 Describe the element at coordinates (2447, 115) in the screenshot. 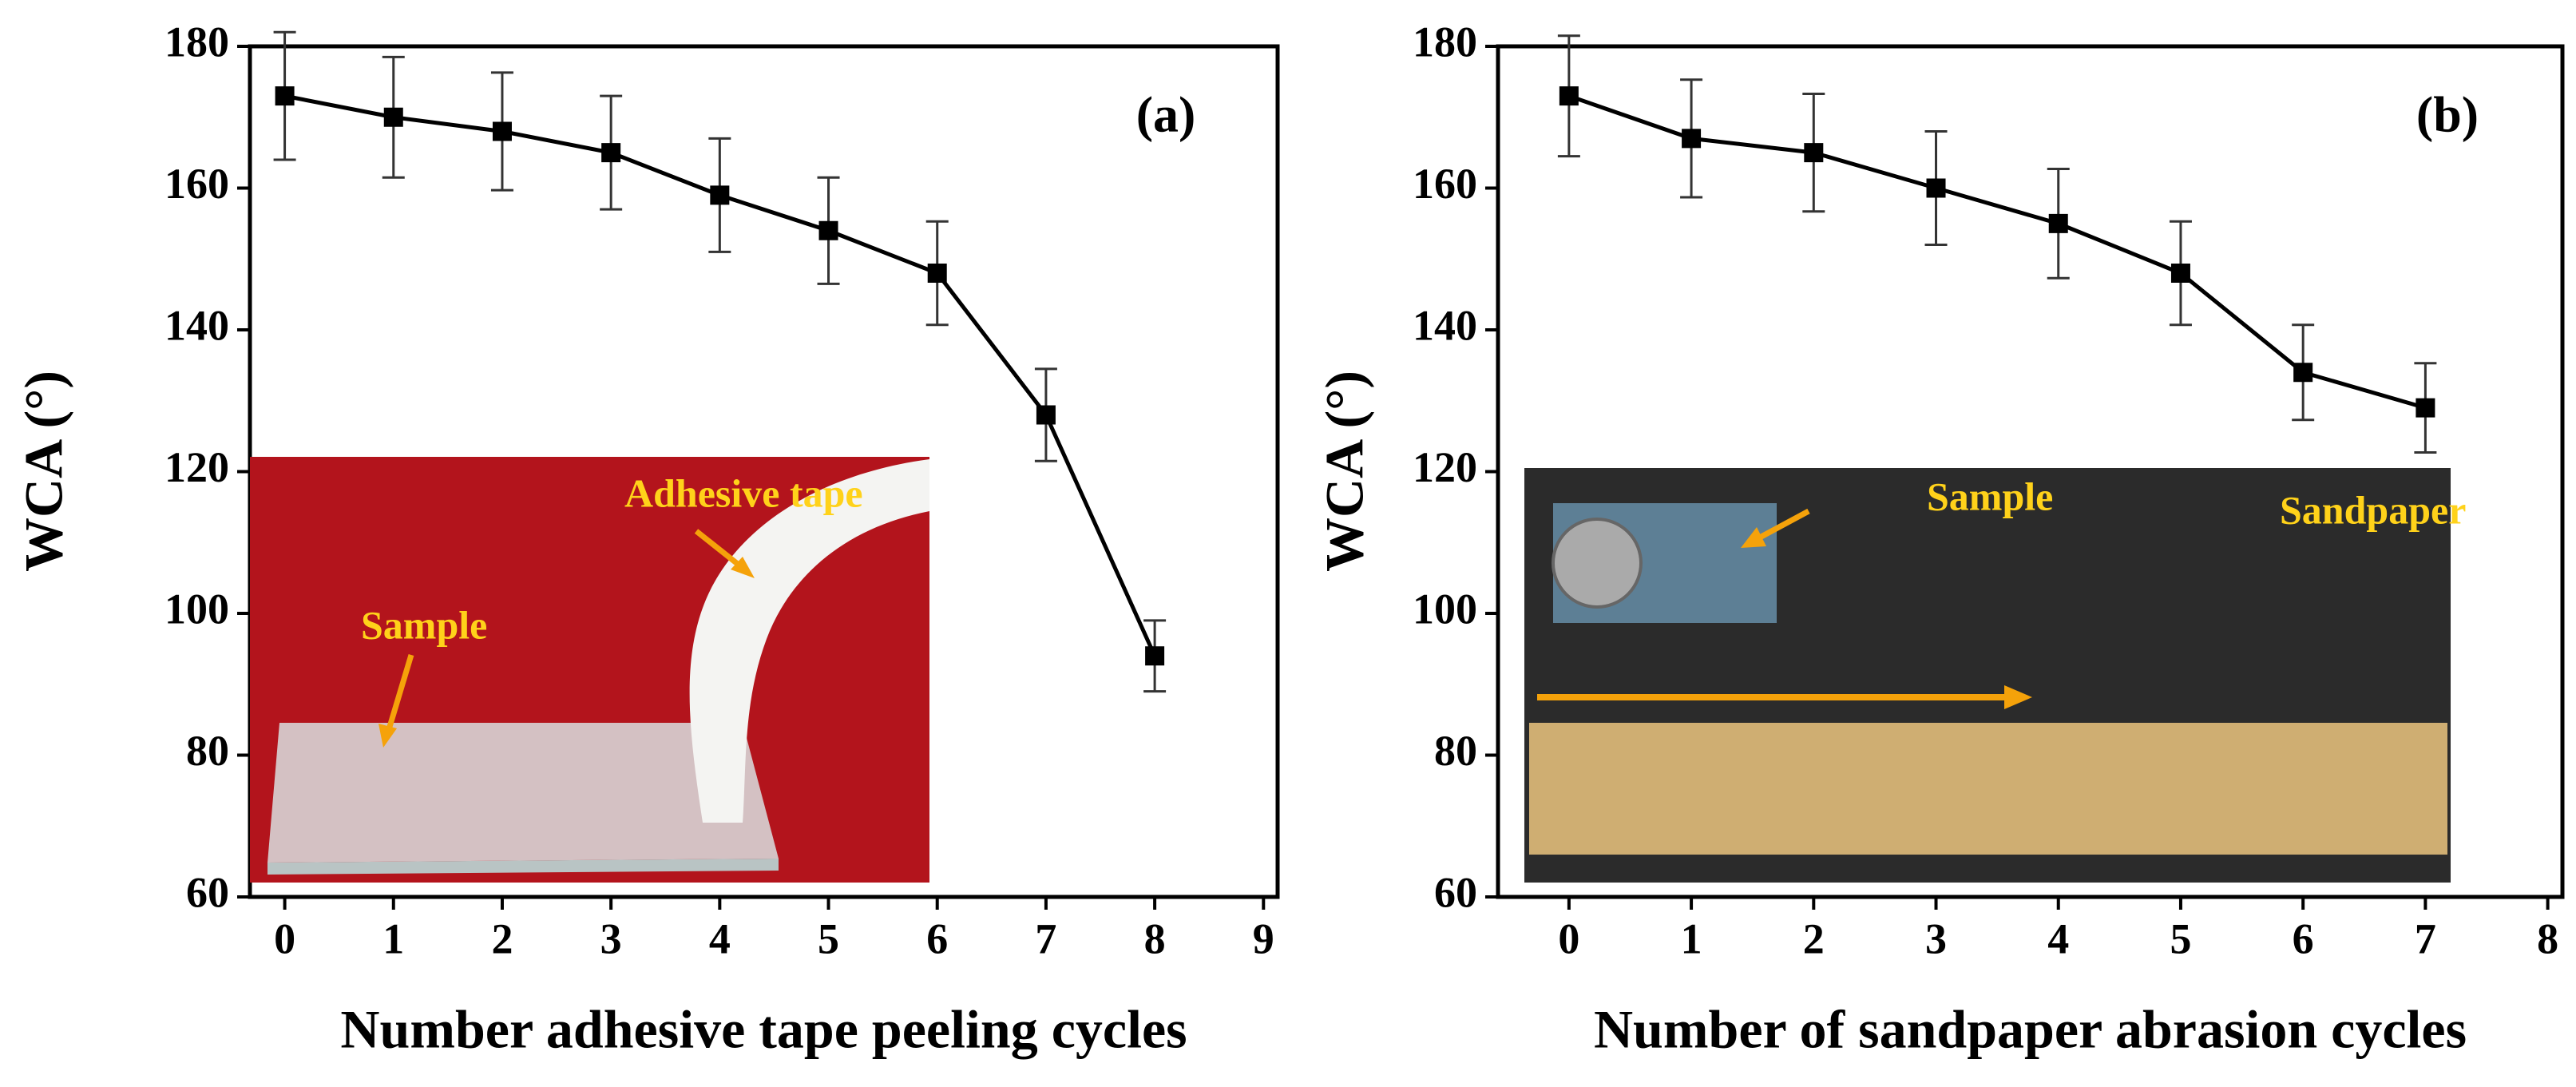

I see `panel-label: (b)` at that location.